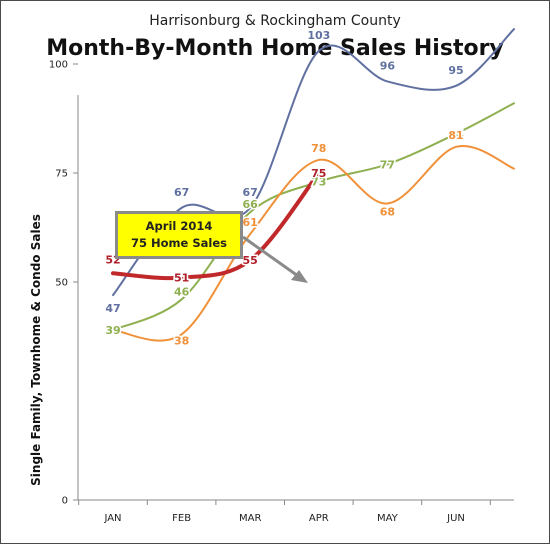  Describe the element at coordinates (250, 222) in the screenshot. I see `data-label: 61` at that location.